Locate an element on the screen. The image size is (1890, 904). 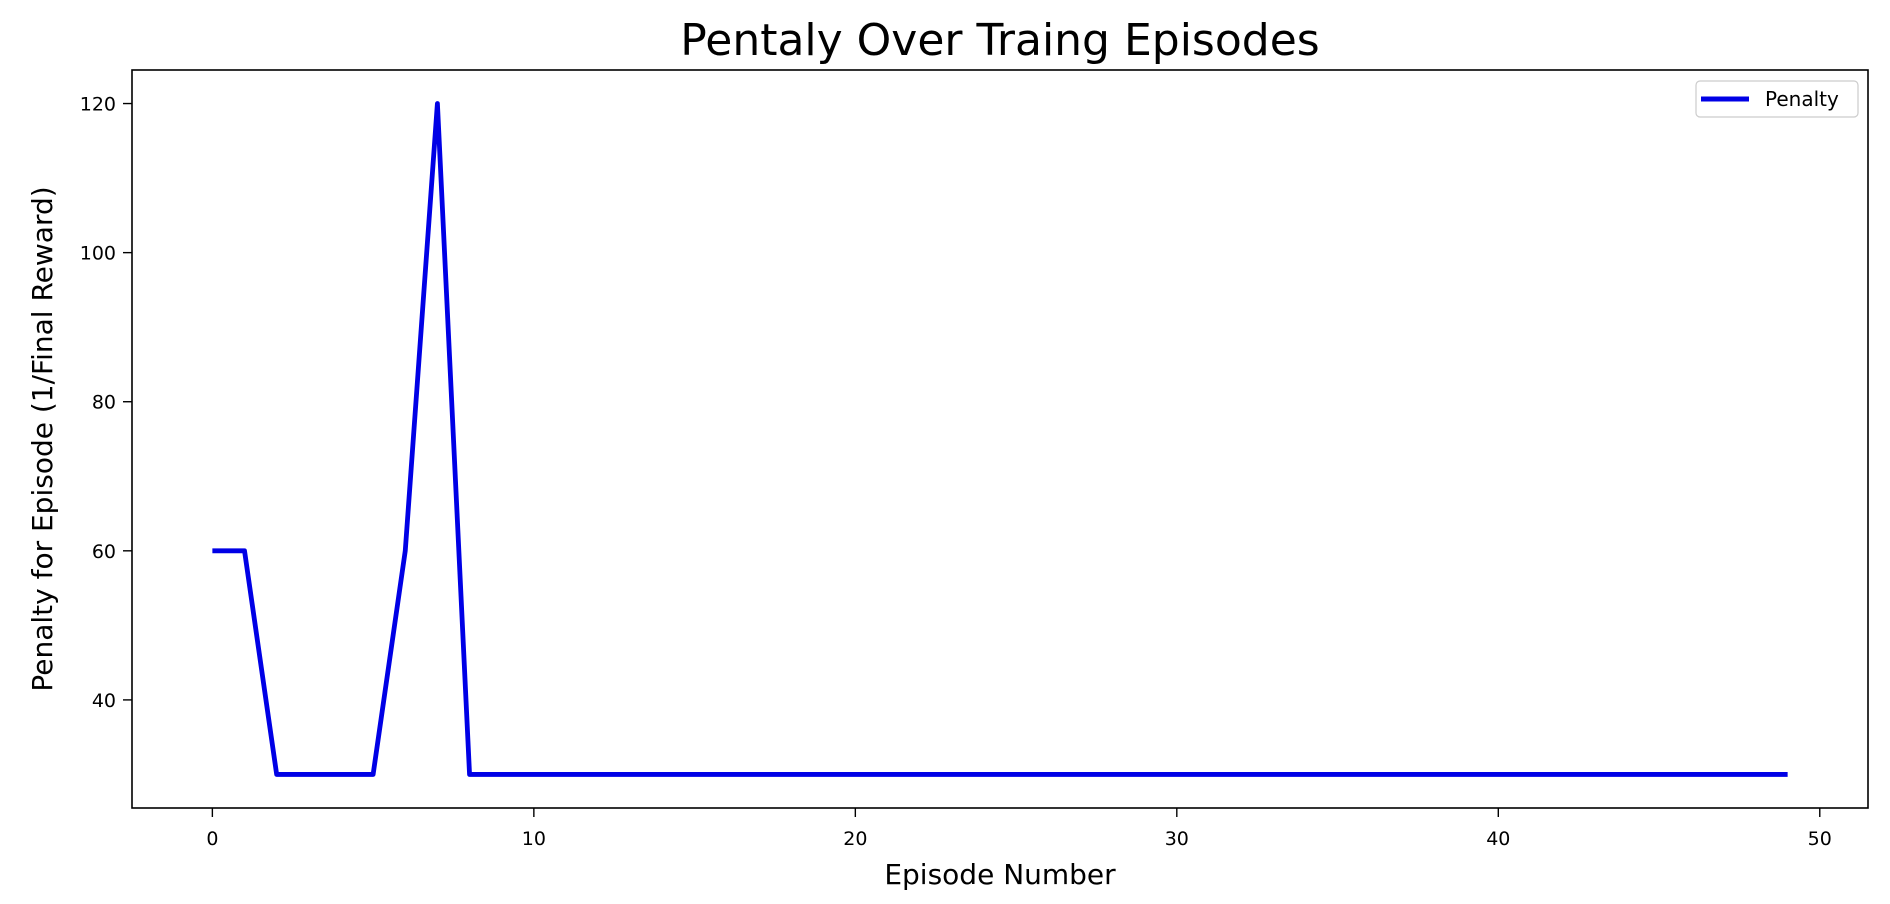
x-tick-label-3: 30 is located at coordinates (1177, 839).